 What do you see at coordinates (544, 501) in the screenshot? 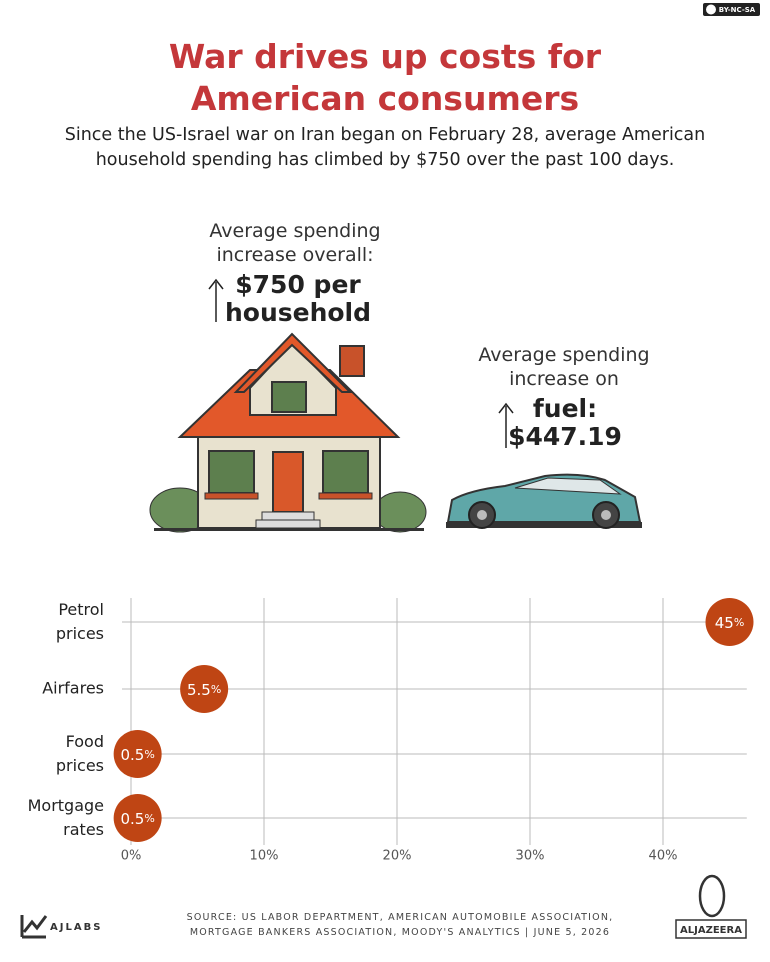
I see `car-illustration` at bounding box center [544, 501].